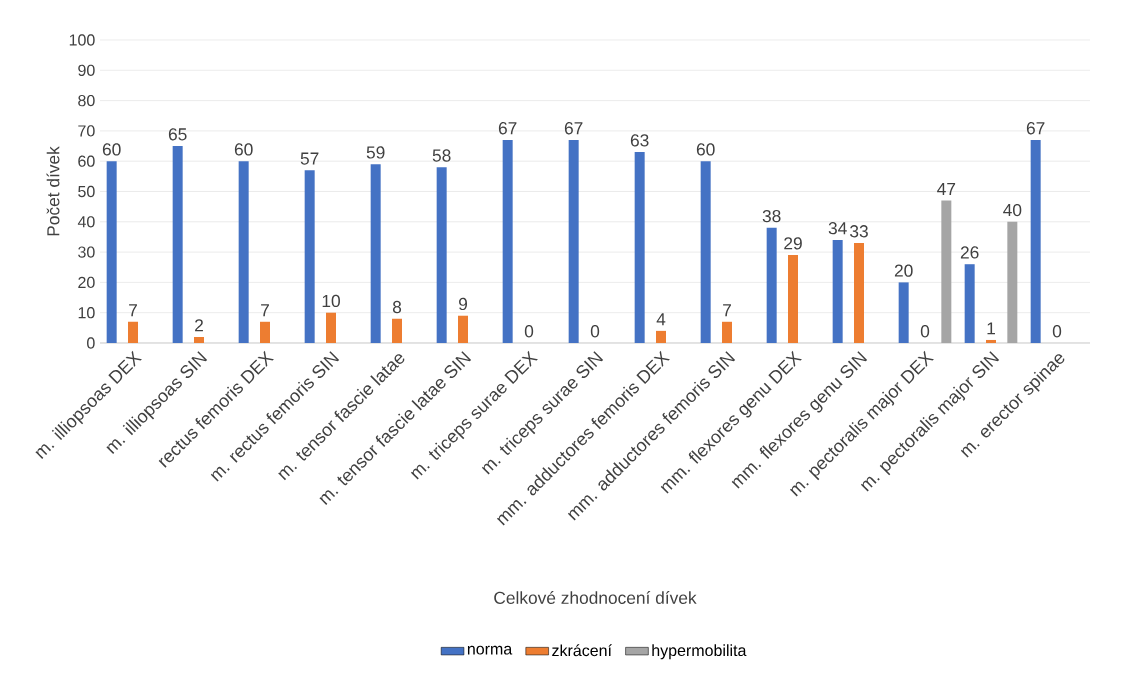 The image size is (1132, 684). Describe the element at coordinates (82, 40) in the screenshot. I see `y-tick-label: 100` at that location.